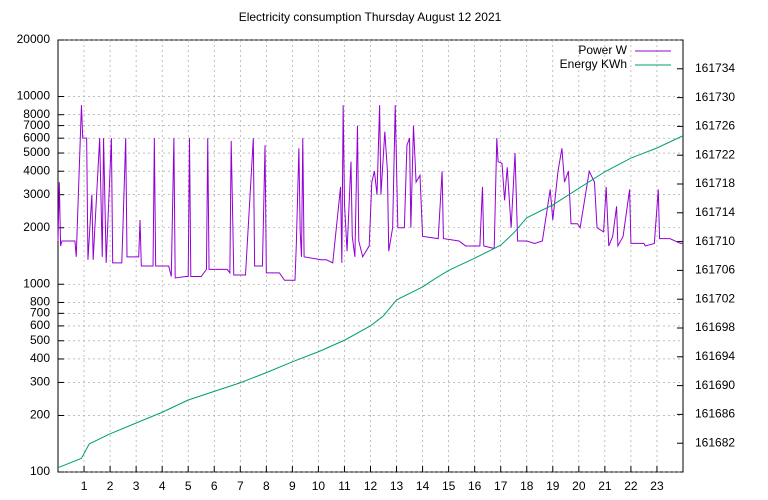  What do you see at coordinates (657, 486) in the screenshot?
I see `x-tick-label: 23` at bounding box center [657, 486].